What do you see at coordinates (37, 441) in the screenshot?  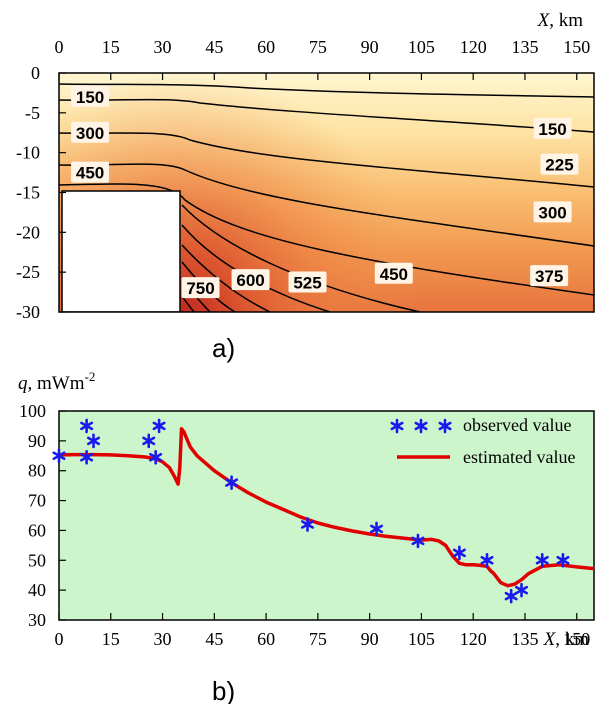 I see `panel-b-y-tick-label: 90` at bounding box center [37, 441].